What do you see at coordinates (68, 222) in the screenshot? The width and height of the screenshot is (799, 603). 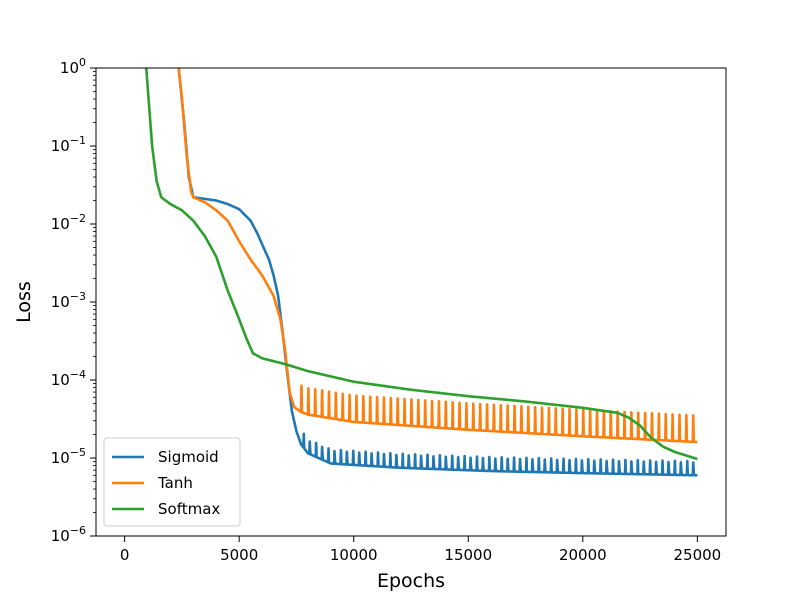 I see `y-tick-label: 10⁻²` at bounding box center [68, 222].